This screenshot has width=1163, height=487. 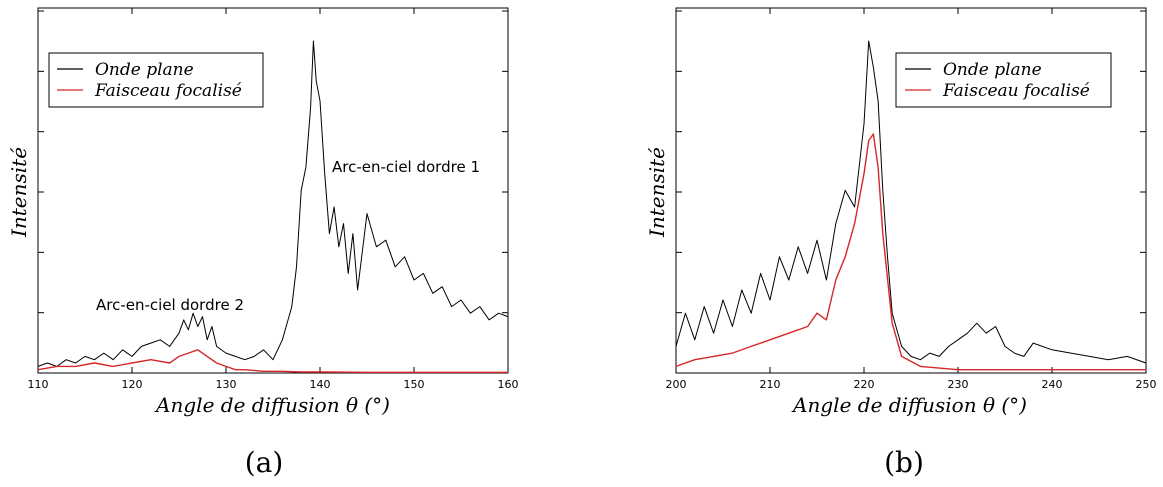 What do you see at coordinates (272, 405) in the screenshot?
I see `x-axis-label-a: Angle de diffusion θ (°)` at bounding box center [272, 405].